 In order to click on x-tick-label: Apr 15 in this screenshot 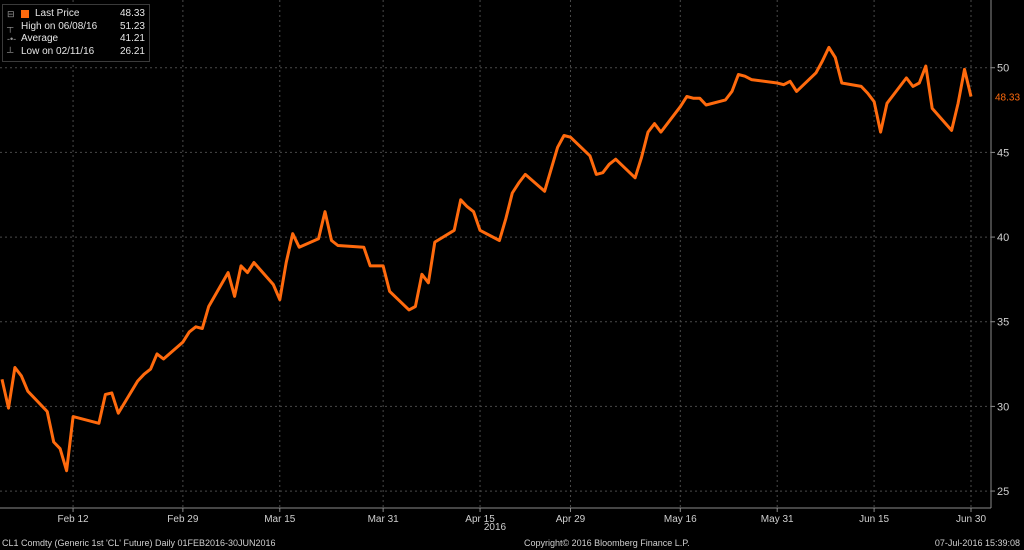, I will do `click(480, 519)`.